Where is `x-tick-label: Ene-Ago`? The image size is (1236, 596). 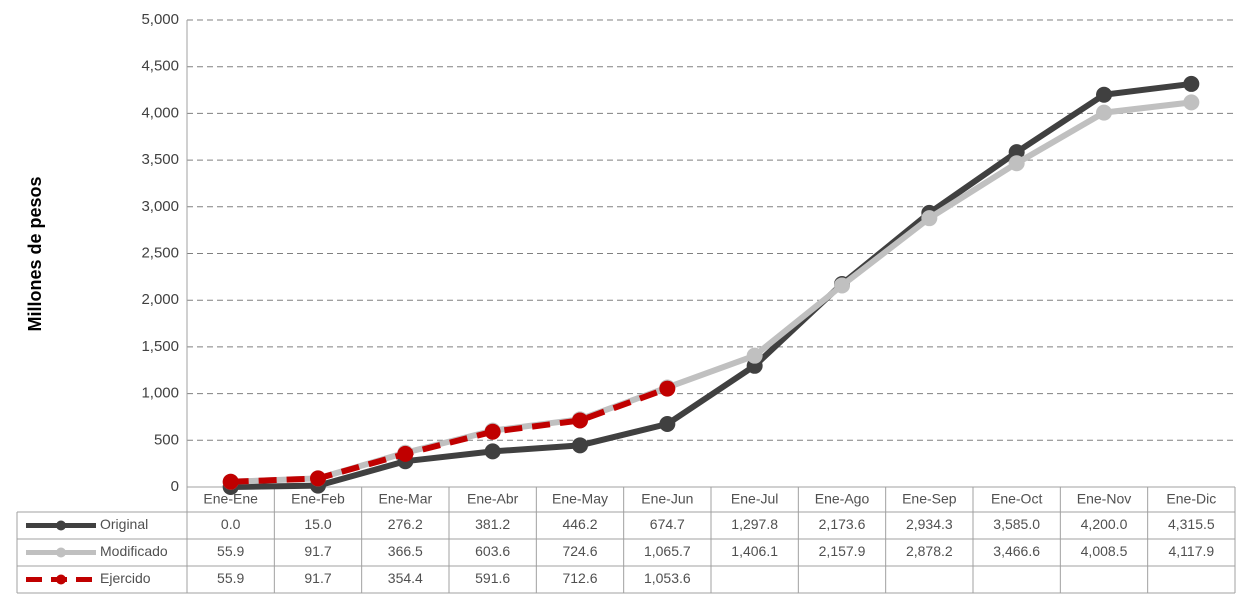 x-tick-label: Ene-Ago is located at coordinates (842, 499).